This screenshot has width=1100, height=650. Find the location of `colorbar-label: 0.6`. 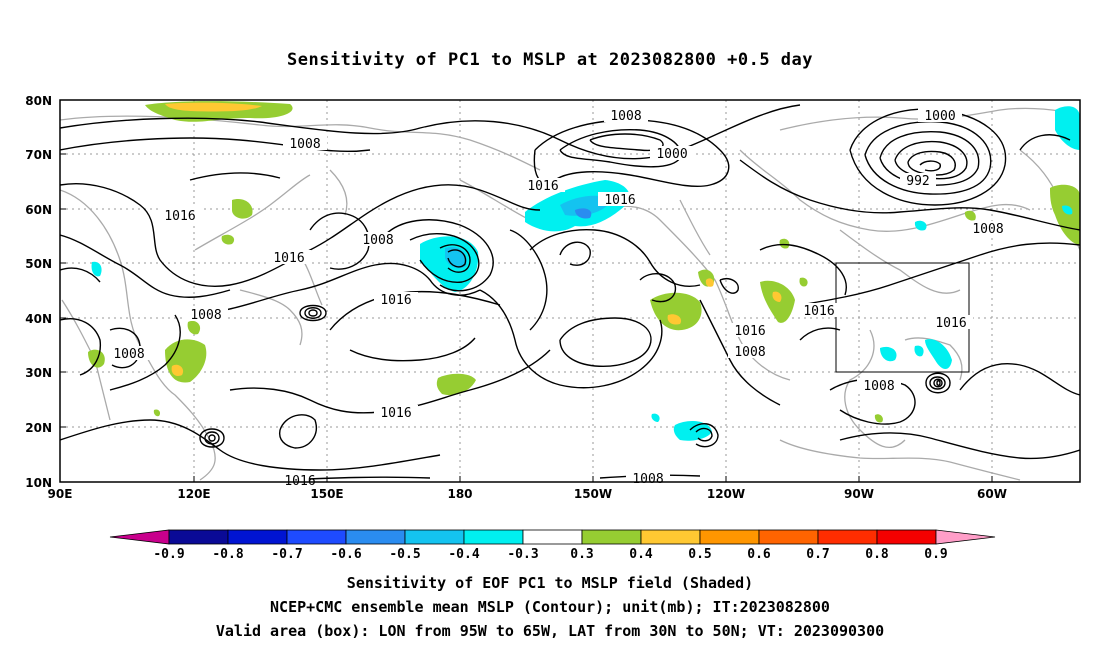

colorbar-label: 0.6 is located at coordinates (759, 554).